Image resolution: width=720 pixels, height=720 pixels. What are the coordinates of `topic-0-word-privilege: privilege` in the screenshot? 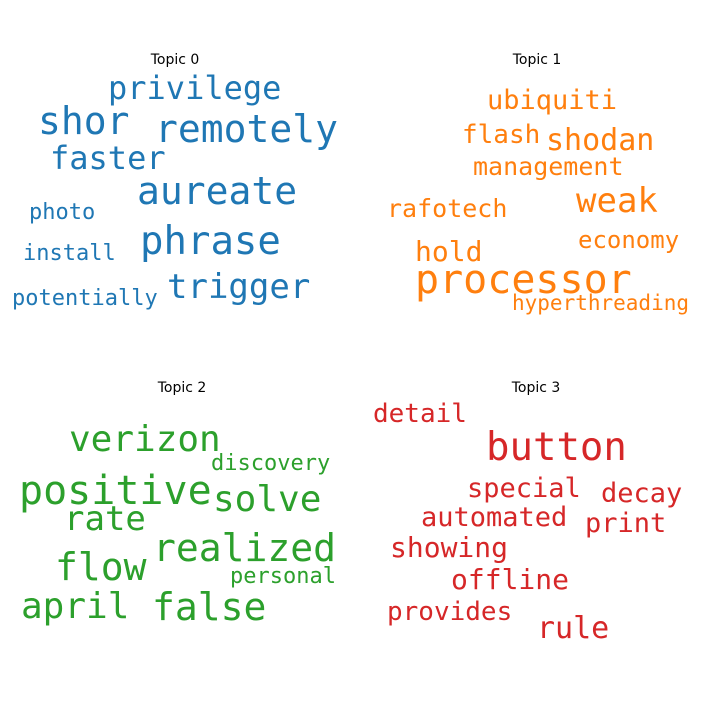 It's located at (195, 88).